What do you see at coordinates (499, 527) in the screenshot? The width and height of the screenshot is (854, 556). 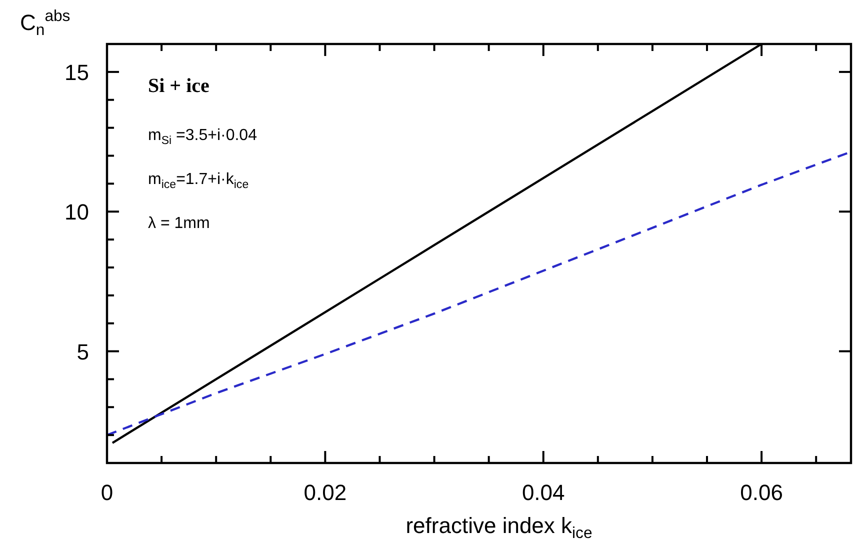 I see `x-axis-title: refractive index k$_{ice}$` at bounding box center [499, 527].